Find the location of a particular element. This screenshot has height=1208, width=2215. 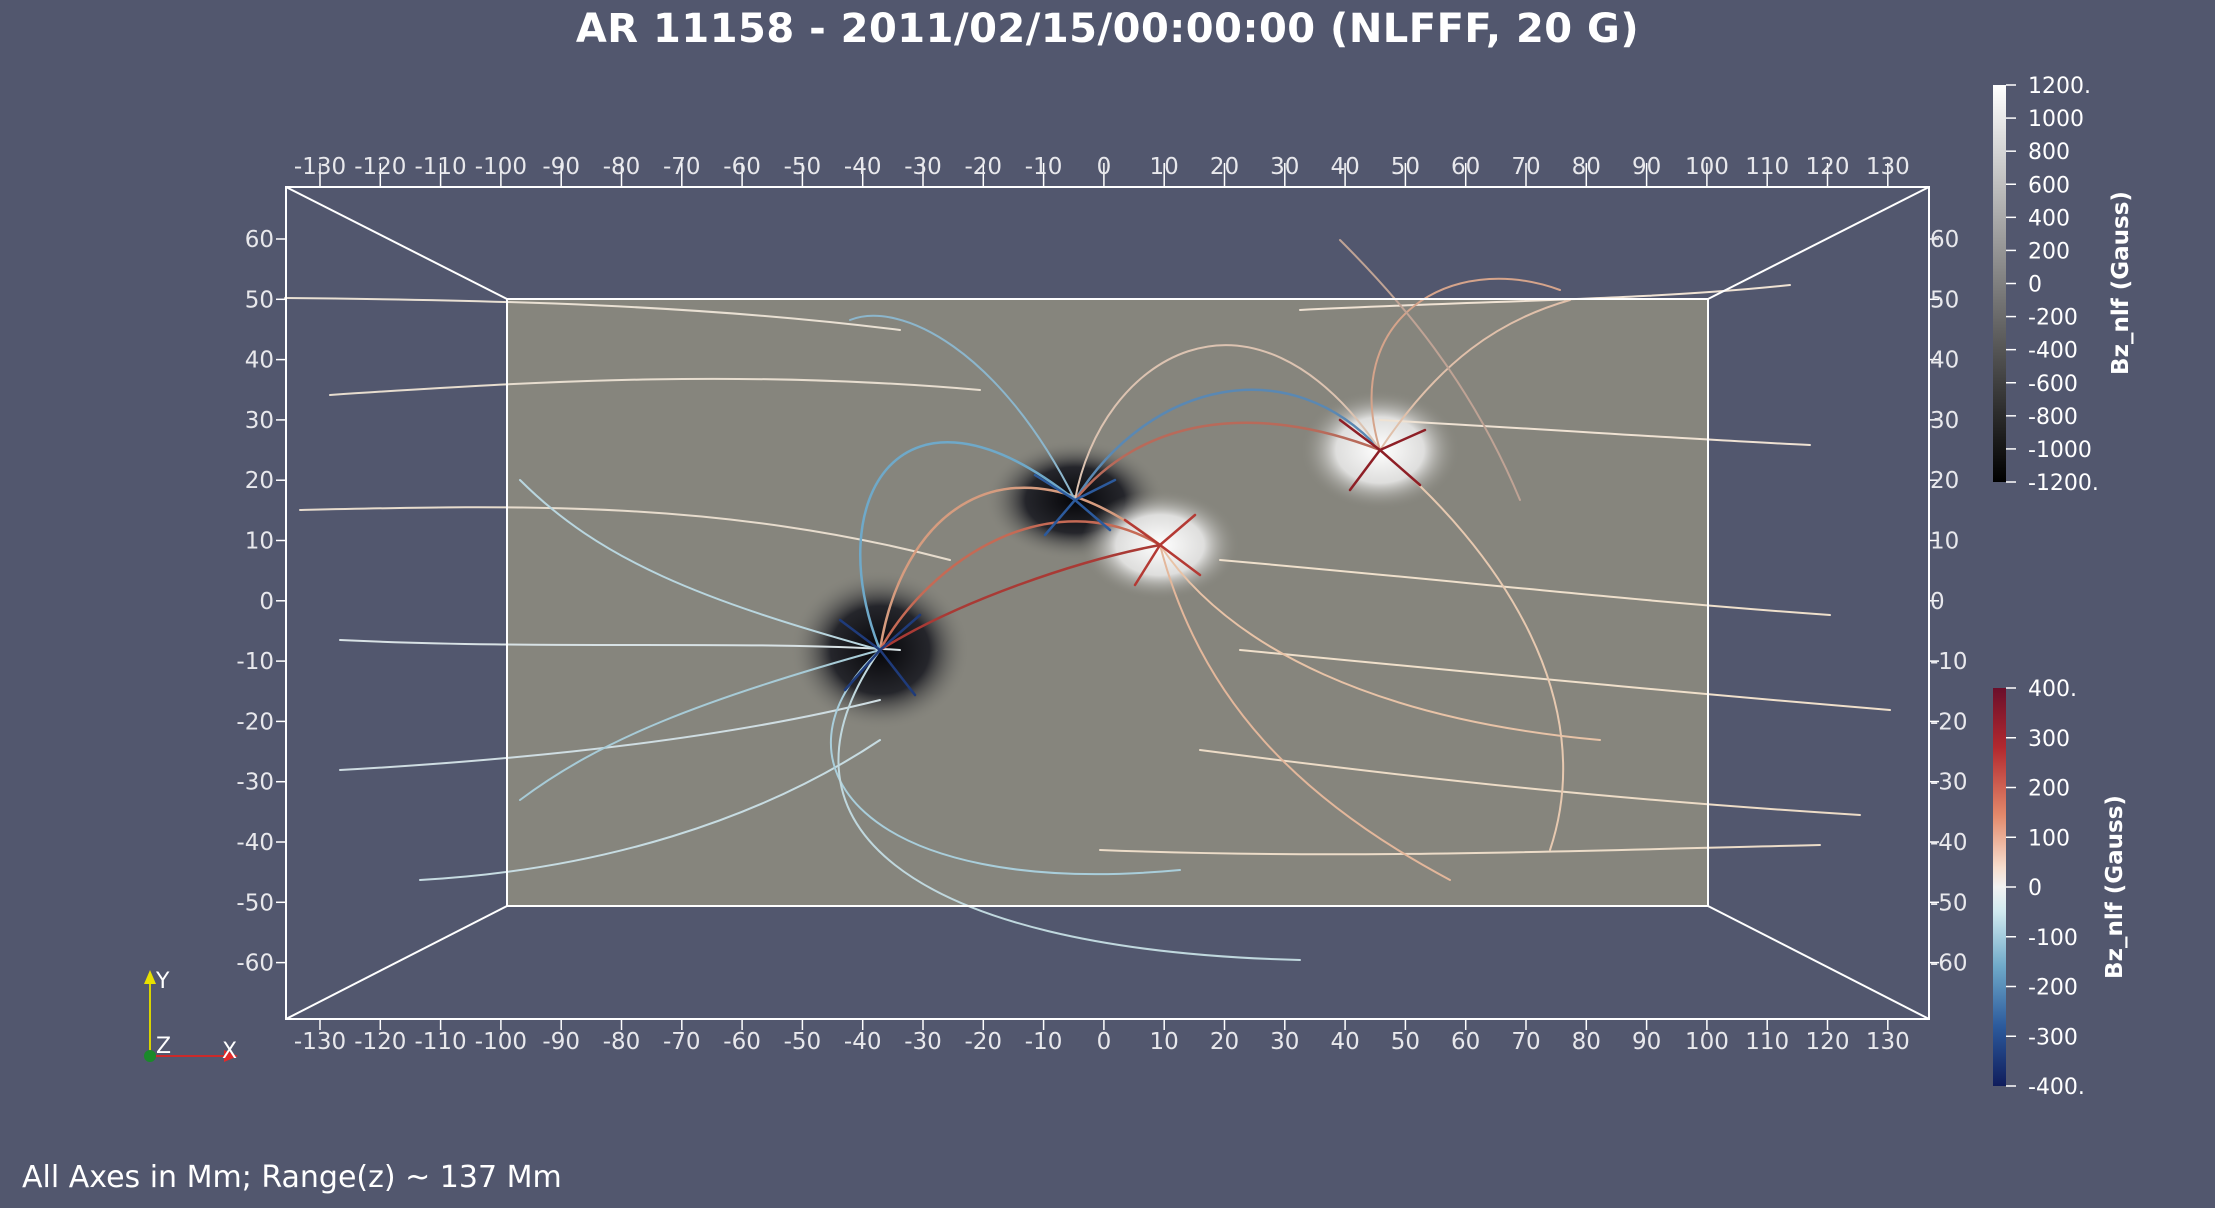

colorbar-top-title: Bz_nlf (Gauss) is located at coordinates (2121, 283).